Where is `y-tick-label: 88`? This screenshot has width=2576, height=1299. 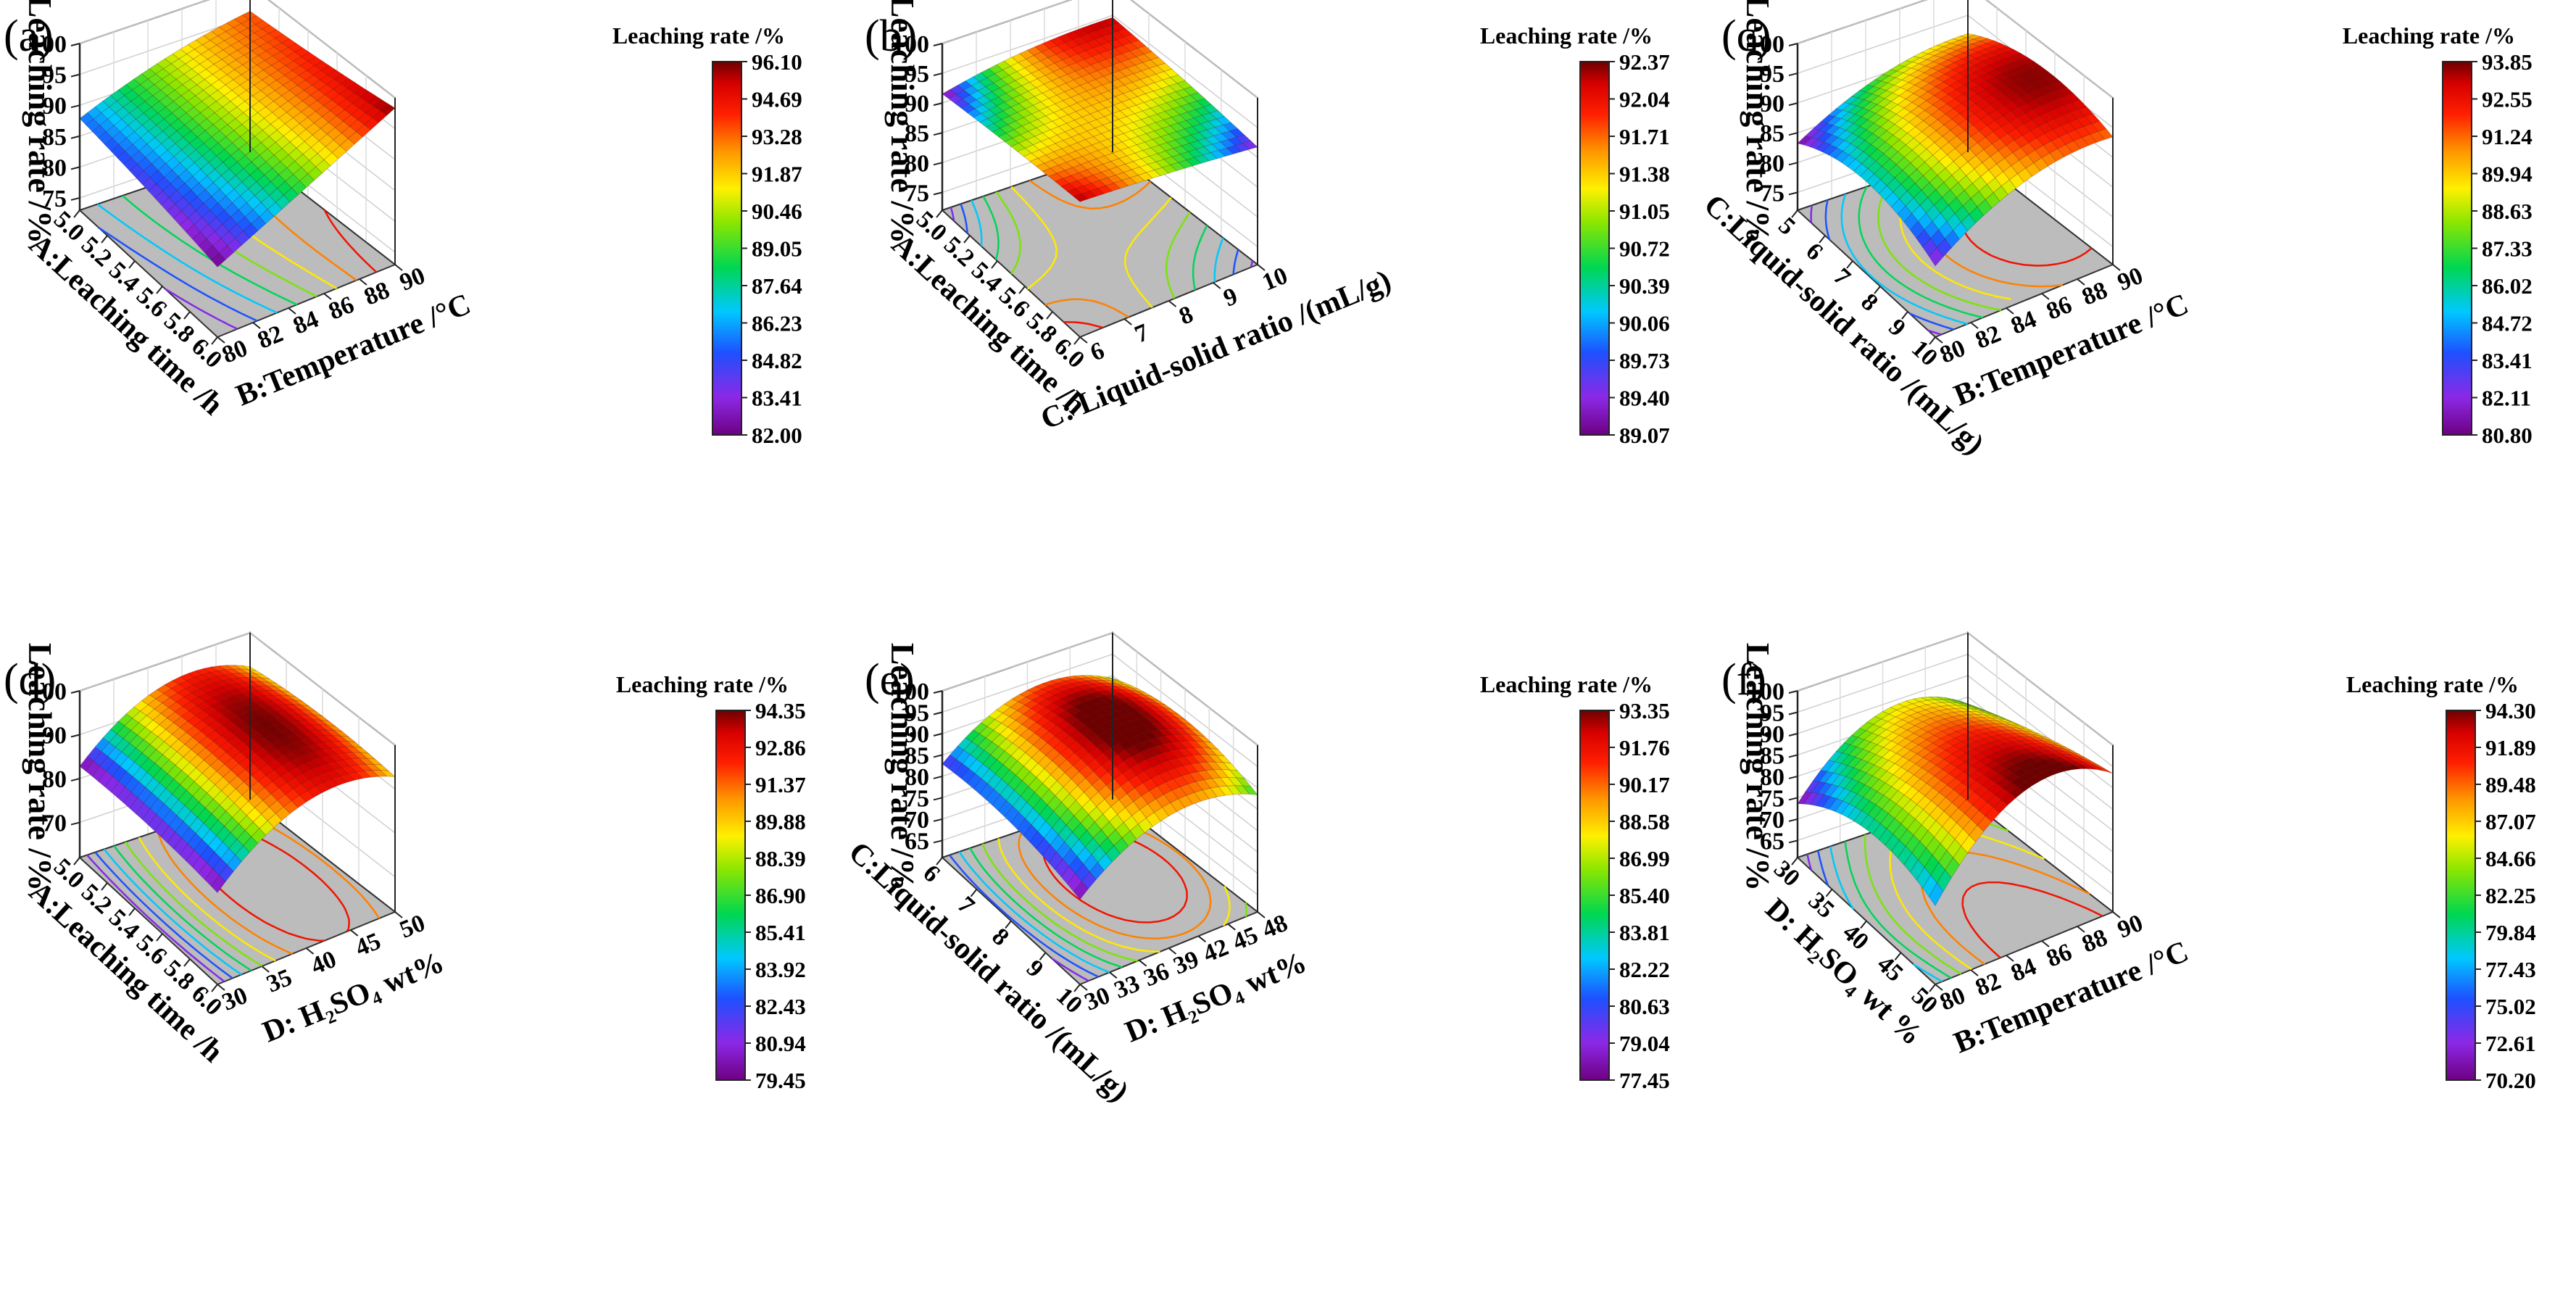
y-tick-label: 88 is located at coordinates (376, 294).